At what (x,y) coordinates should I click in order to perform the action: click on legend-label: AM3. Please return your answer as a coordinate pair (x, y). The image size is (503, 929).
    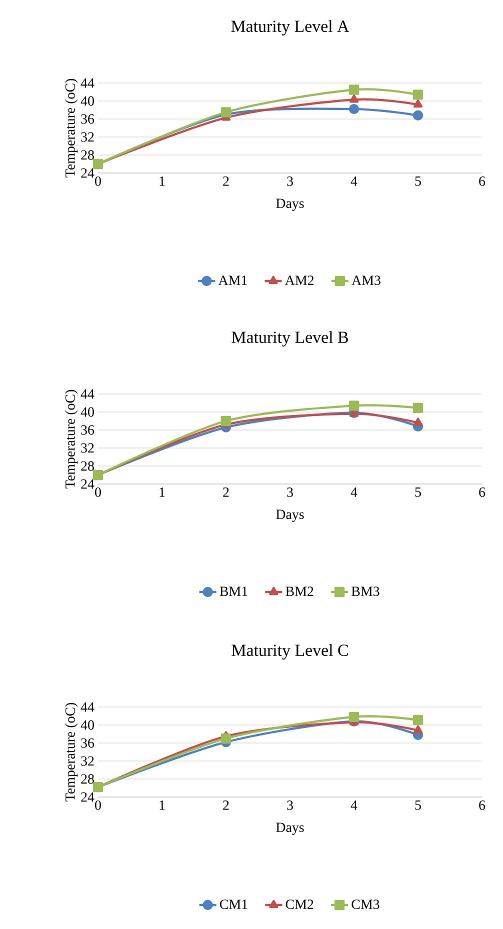
    Looking at the image, I should click on (366, 281).